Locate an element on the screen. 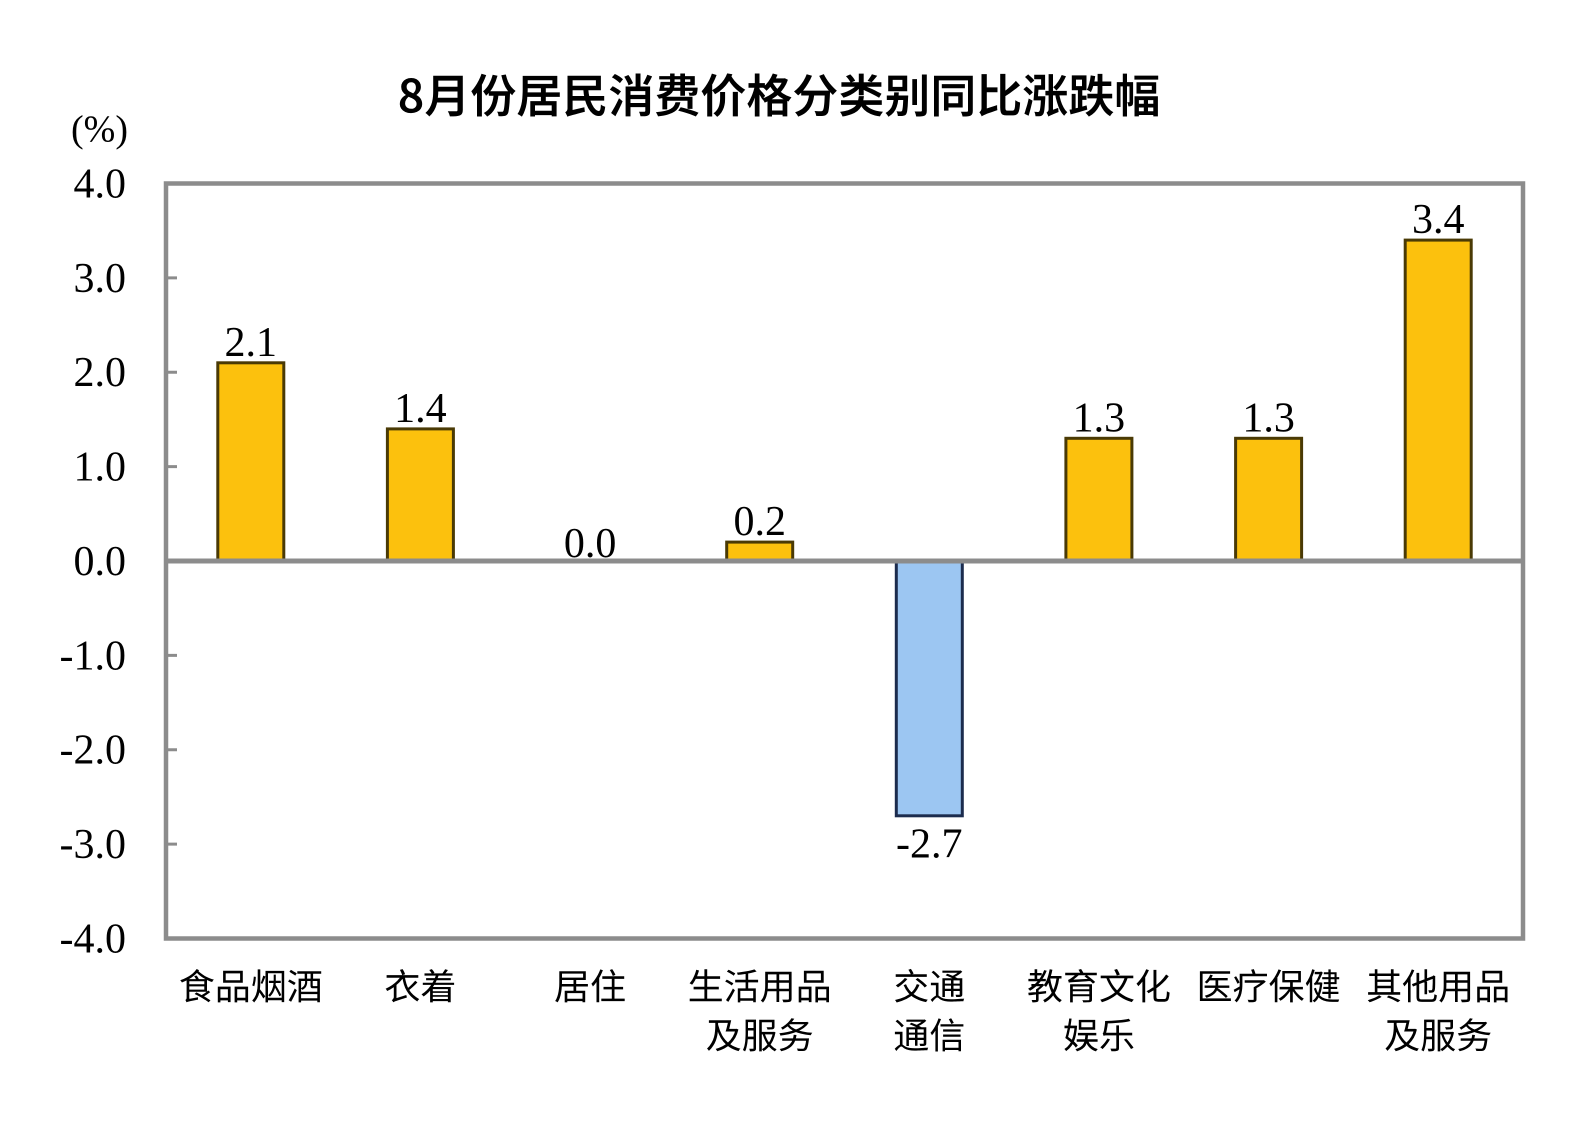  svg-text: 1.4 is located at coordinates (420, 409).